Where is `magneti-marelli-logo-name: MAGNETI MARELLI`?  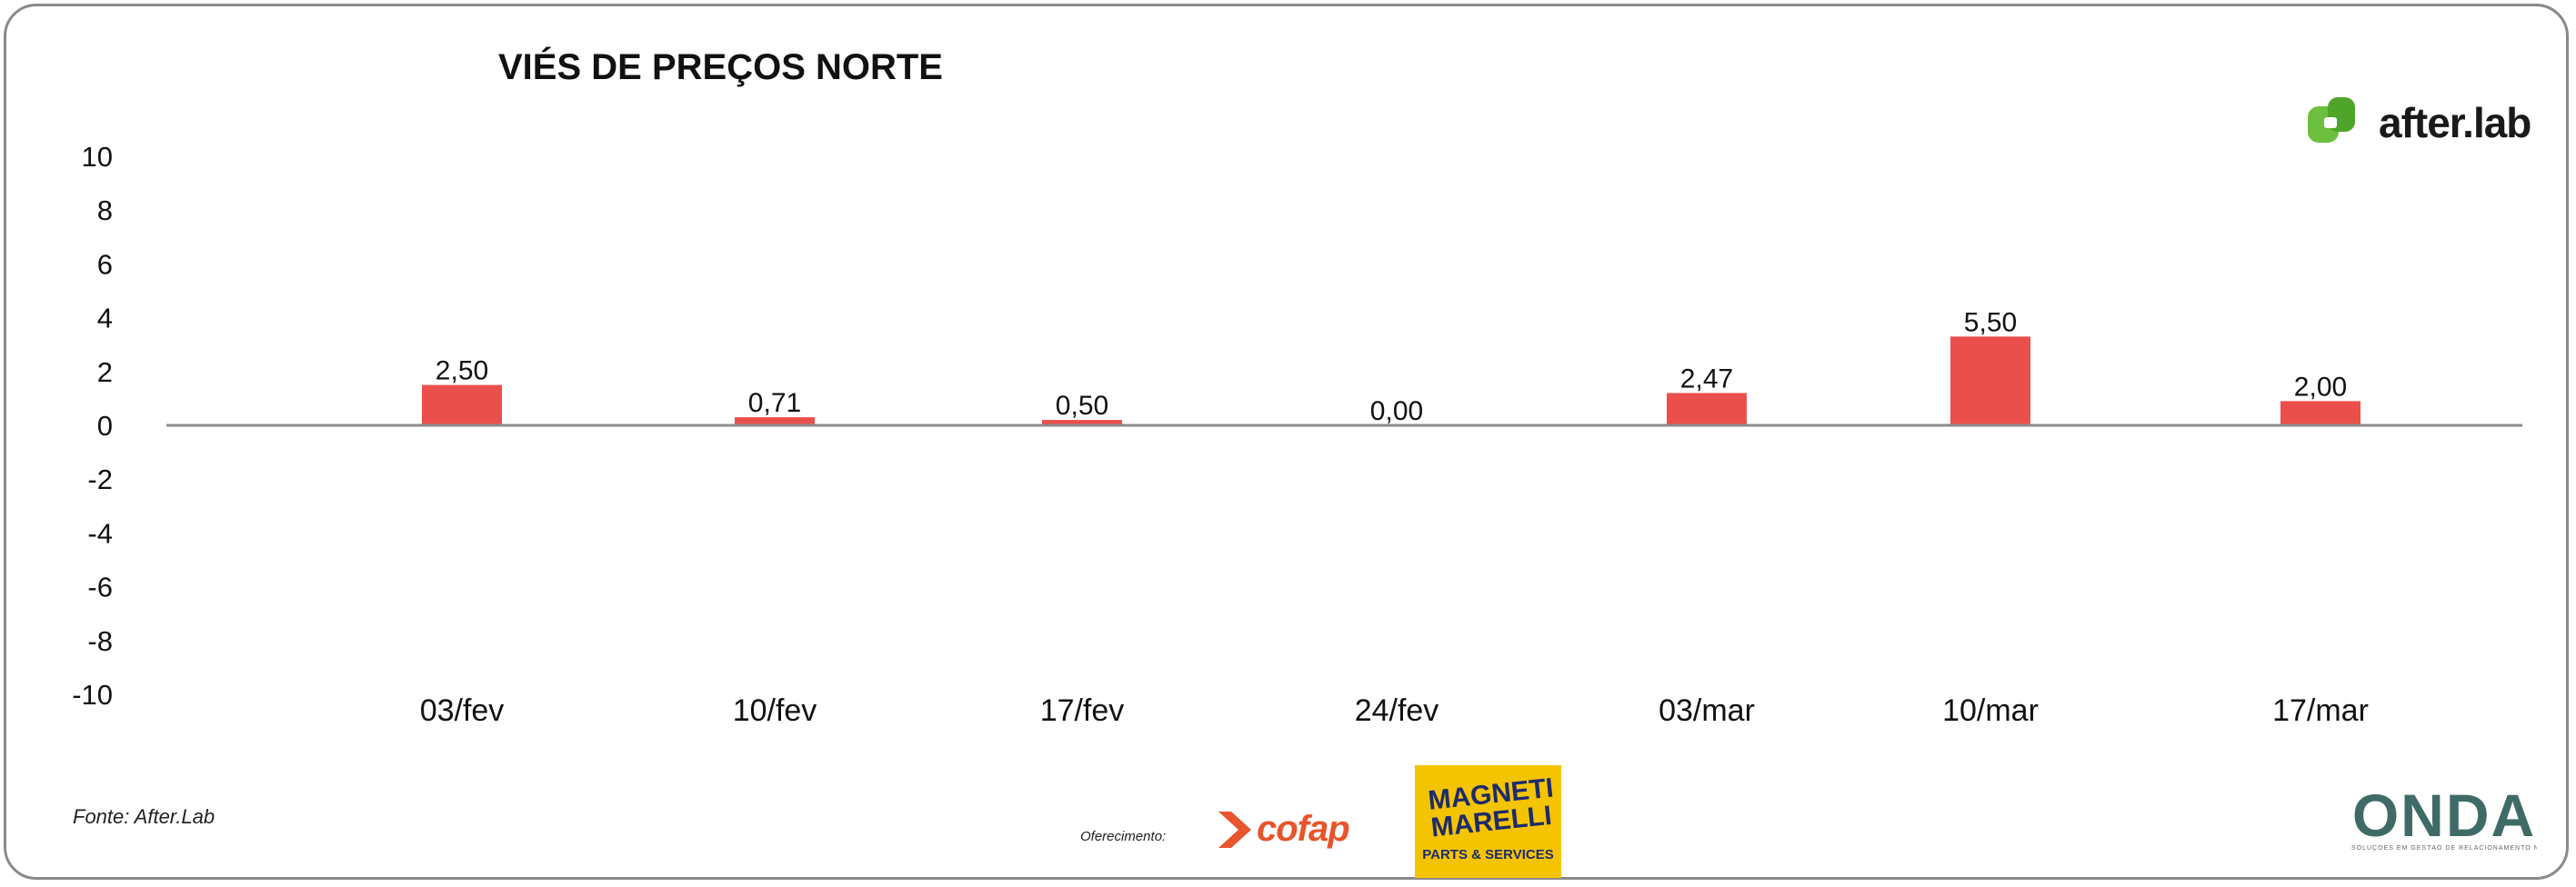
magneti-marelli-logo-name: MAGNETI MARELLI is located at coordinates (1490, 807).